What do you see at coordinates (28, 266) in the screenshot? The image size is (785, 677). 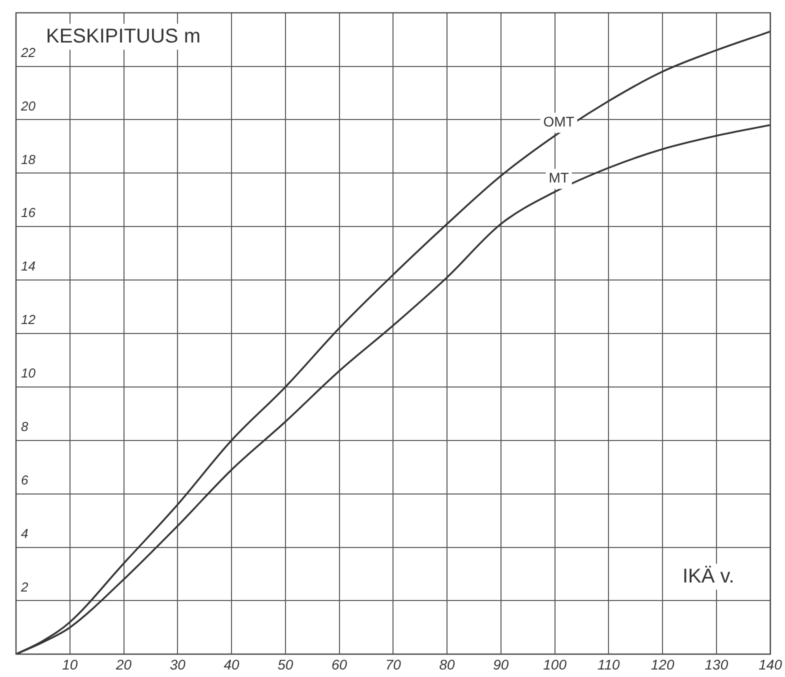 I see `y-tick-label: 14` at bounding box center [28, 266].